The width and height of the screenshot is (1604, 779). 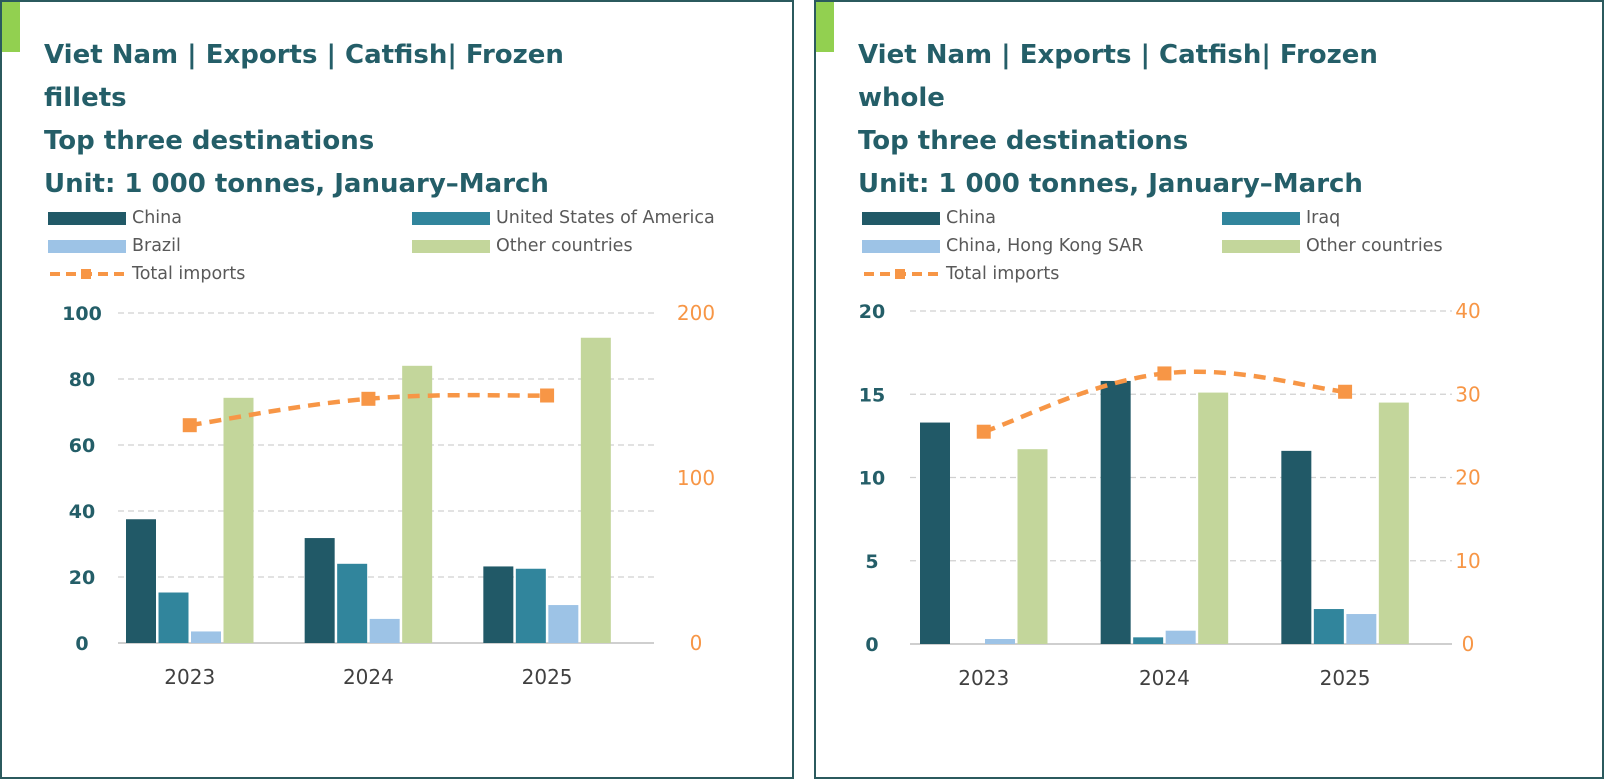 What do you see at coordinates (82, 380) in the screenshot?
I see `y-tick-label: 80` at bounding box center [82, 380].